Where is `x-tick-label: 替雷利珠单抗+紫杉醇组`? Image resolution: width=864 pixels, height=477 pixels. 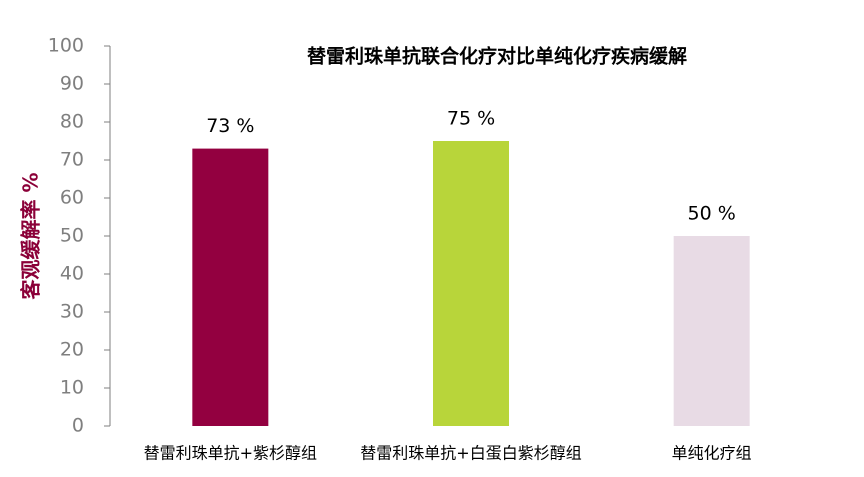 x-tick-label: 替雷利珠单抗+紫杉醇组 is located at coordinates (230, 453).